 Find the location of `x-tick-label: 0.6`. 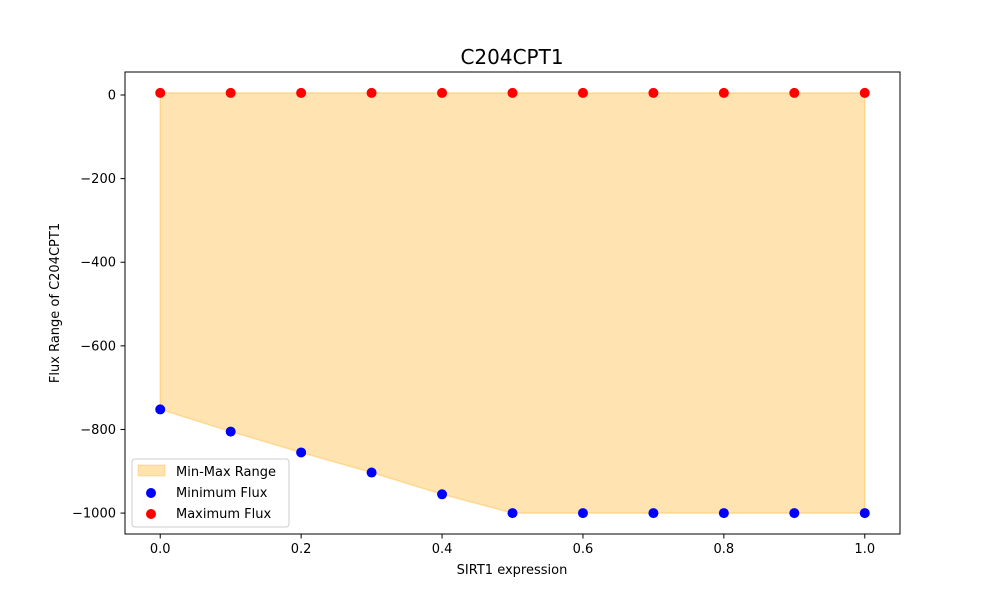

x-tick-label: 0.6 is located at coordinates (583, 549).